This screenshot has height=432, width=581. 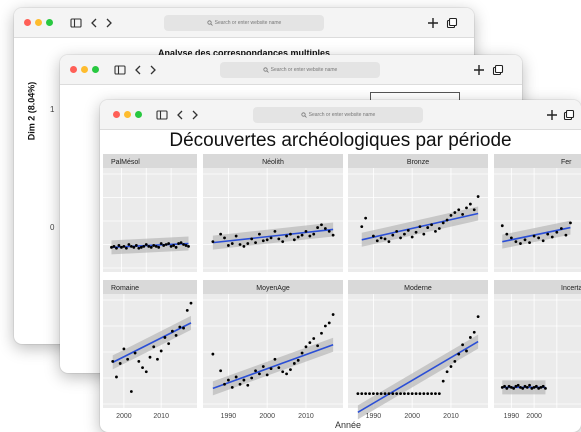 I want to click on facet-label: Romaine, so click(x=125, y=288).